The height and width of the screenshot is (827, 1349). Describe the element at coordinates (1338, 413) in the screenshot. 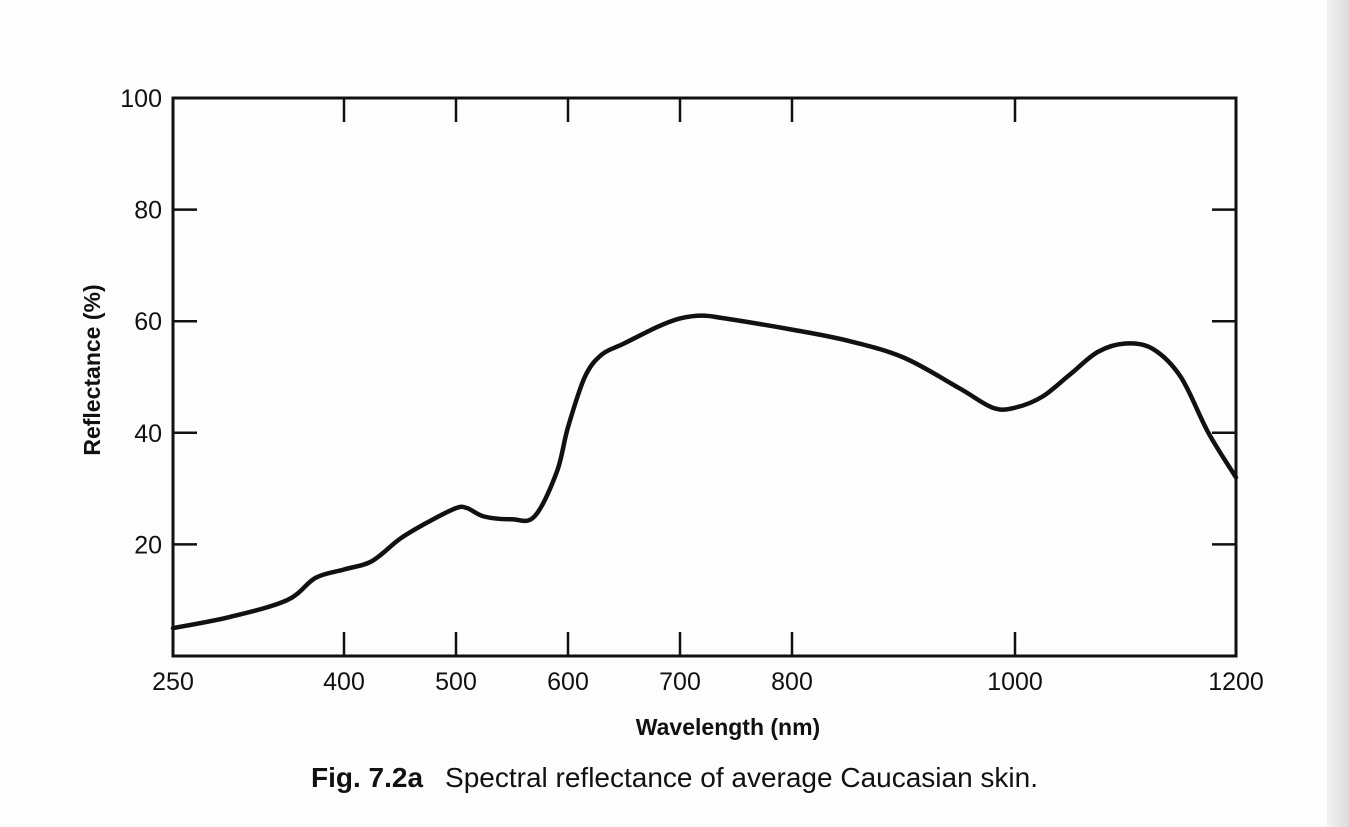

I see `page-edge-shadow` at that location.